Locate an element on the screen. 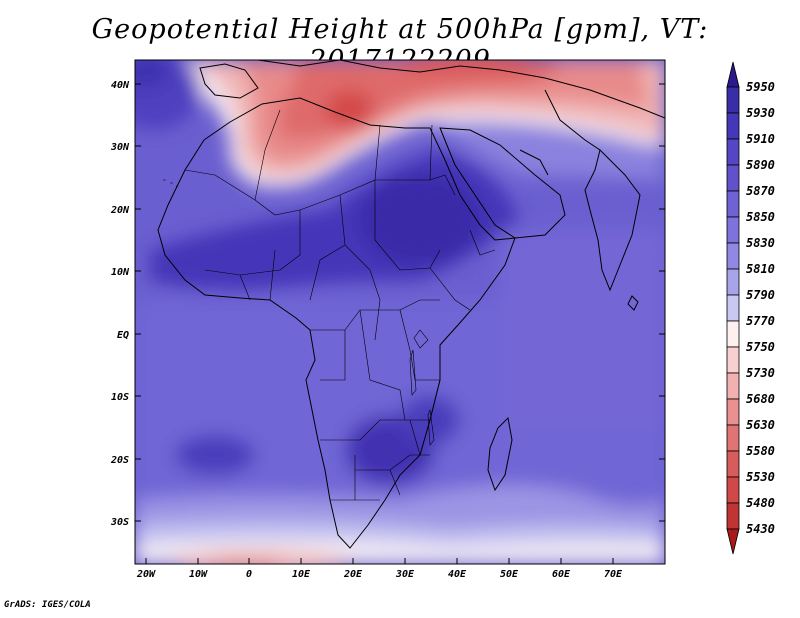 The height and width of the screenshot is (618, 800). colorbar-label: 5730 is located at coordinates (760, 373).